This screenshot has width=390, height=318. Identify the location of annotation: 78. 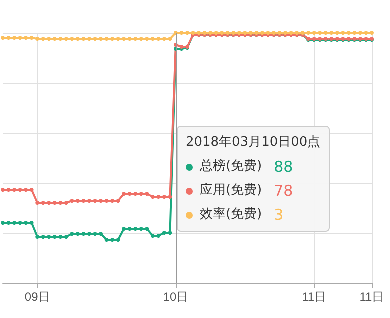
(284, 191).